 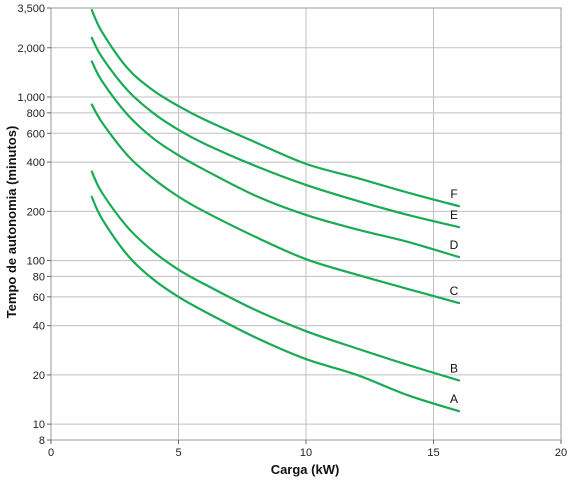 I want to click on x-tick-labels: 0 5 10 15 20, so click(x=307, y=449).